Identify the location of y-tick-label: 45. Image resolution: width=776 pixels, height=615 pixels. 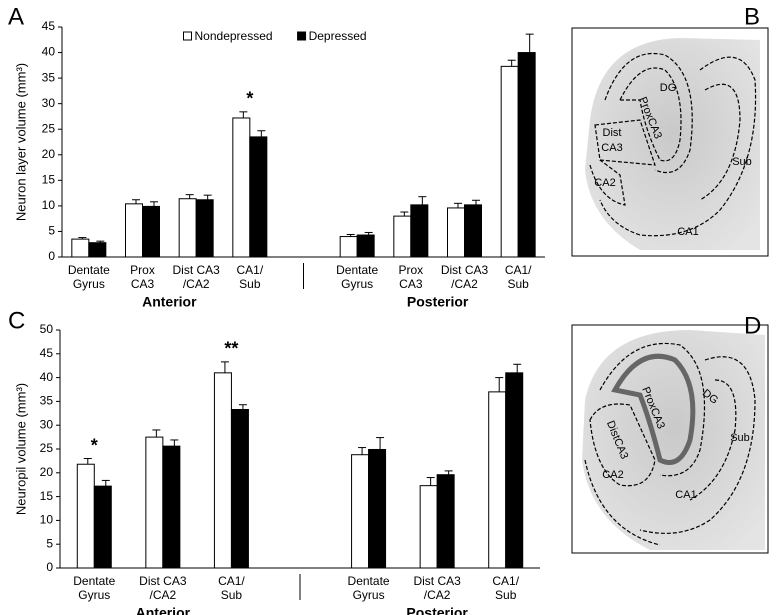
(49, 26).